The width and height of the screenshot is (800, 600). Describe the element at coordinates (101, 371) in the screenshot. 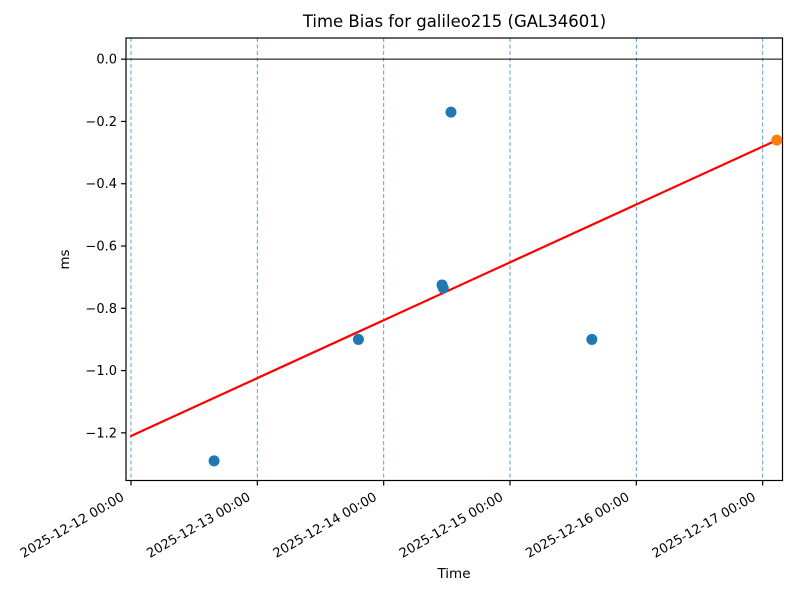

I see `y-tick-label: −1.0` at that location.